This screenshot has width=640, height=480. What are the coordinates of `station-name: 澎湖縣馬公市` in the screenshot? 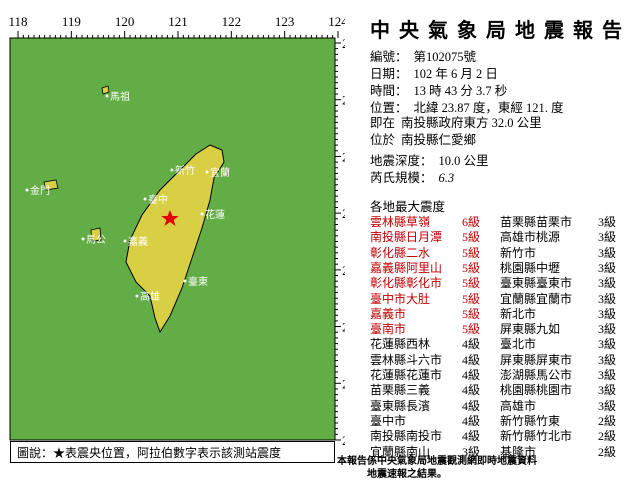 It's located at (536, 375).